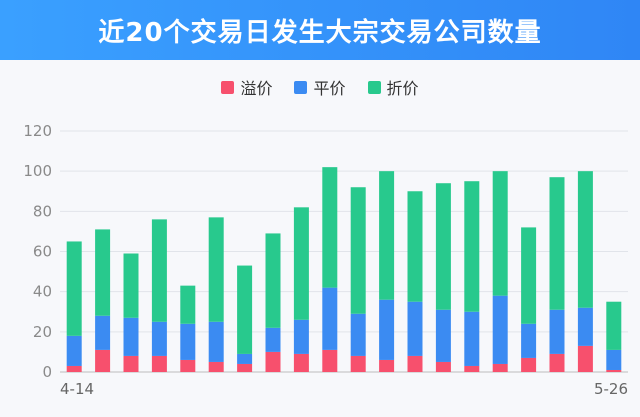  What do you see at coordinates (301, 87) in the screenshot?
I see `legend-swatch-flat` at bounding box center [301, 87].